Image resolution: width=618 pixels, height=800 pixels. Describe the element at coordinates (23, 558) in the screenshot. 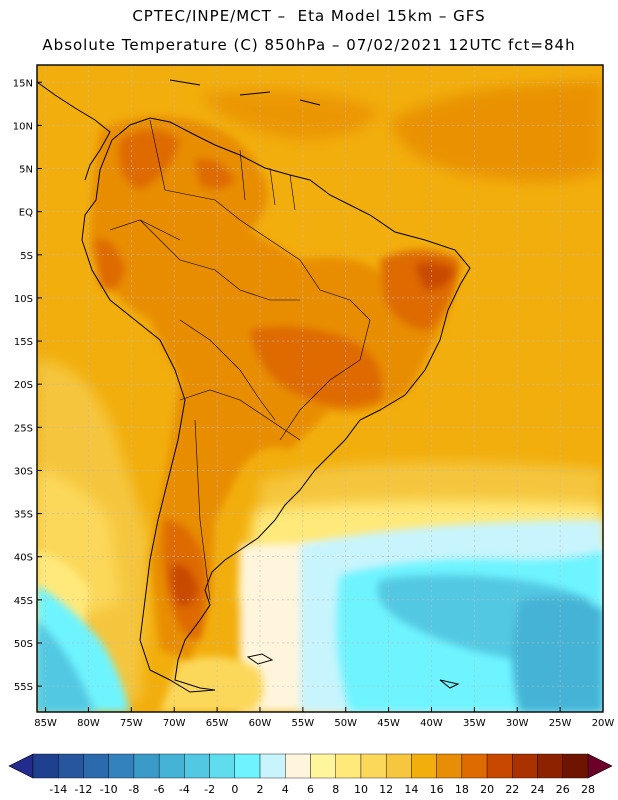

I see `lat-tick-label: 40S` at that location.